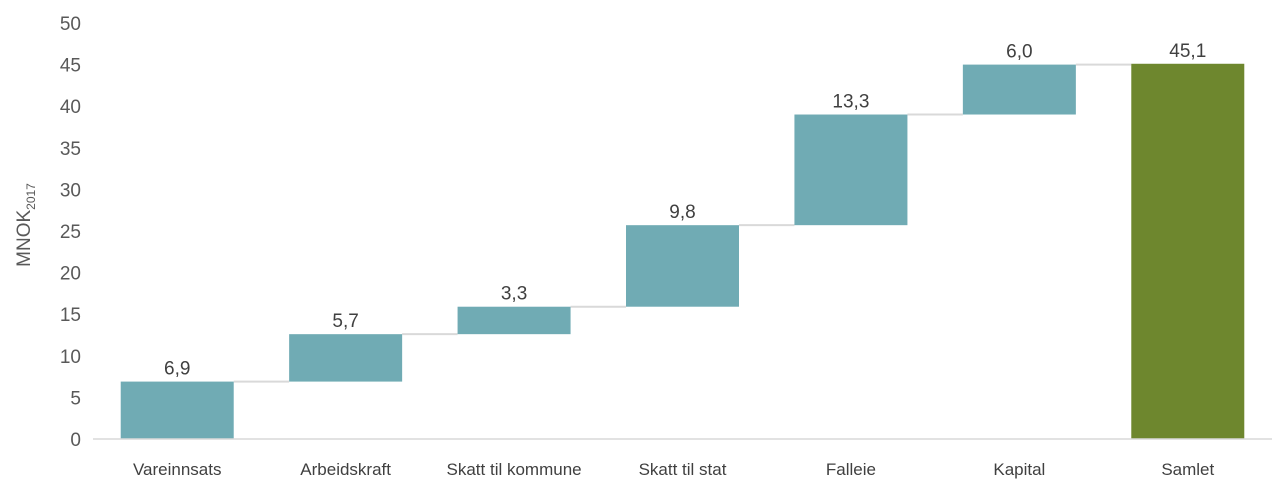 The height and width of the screenshot is (479, 1282). I want to click on bar-vareinnsats, so click(177, 410).